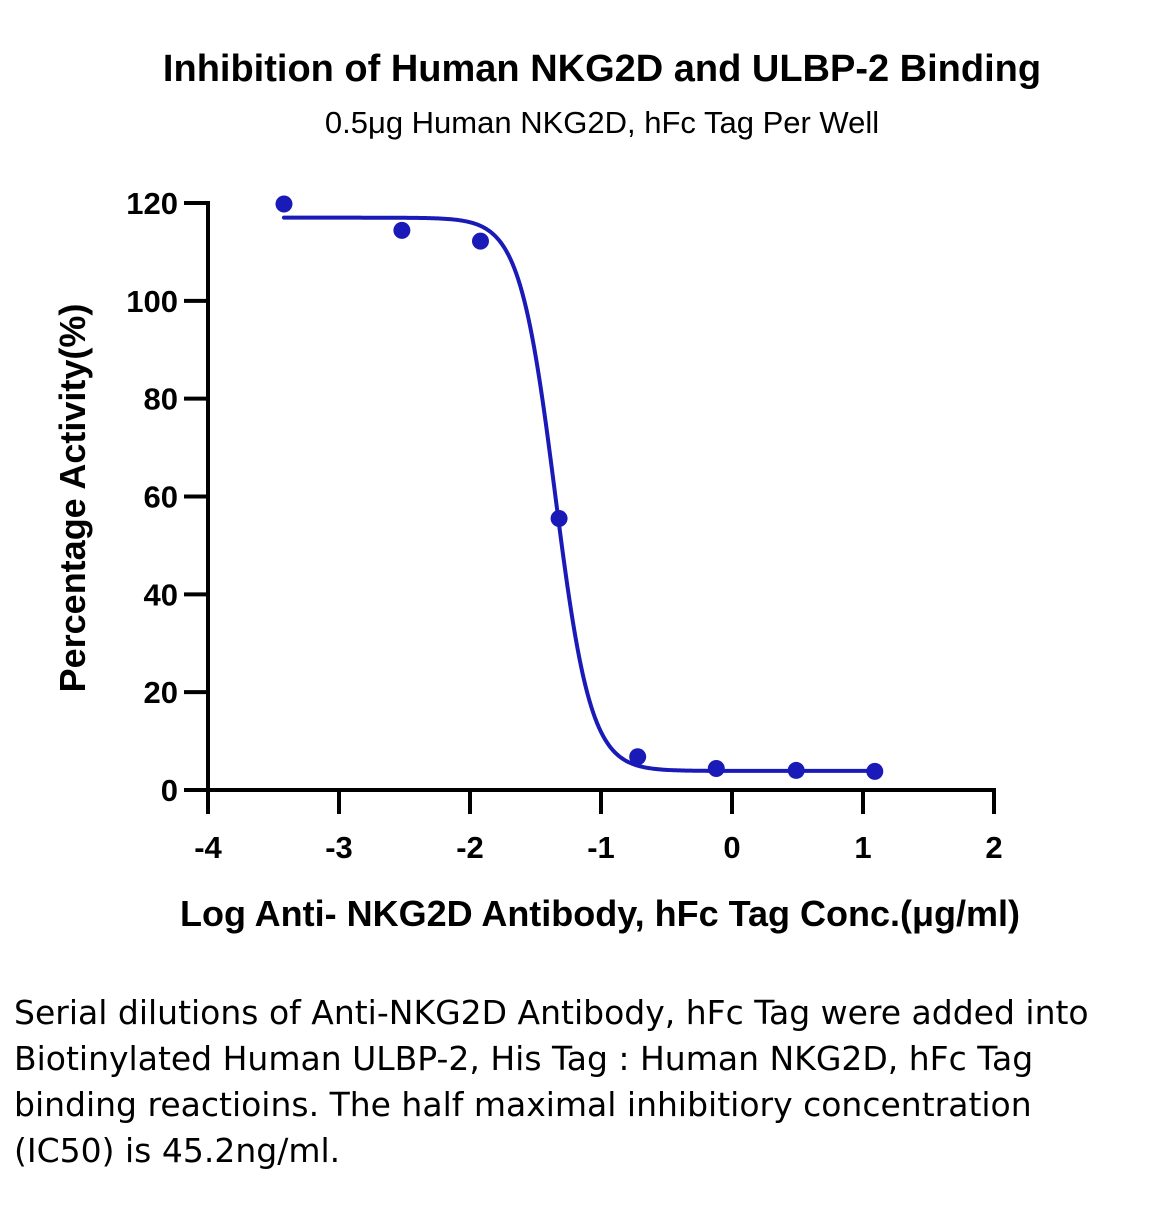  Describe the element at coordinates (993, 847) in the screenshot. I see `x-tick-label: 2` at that location.